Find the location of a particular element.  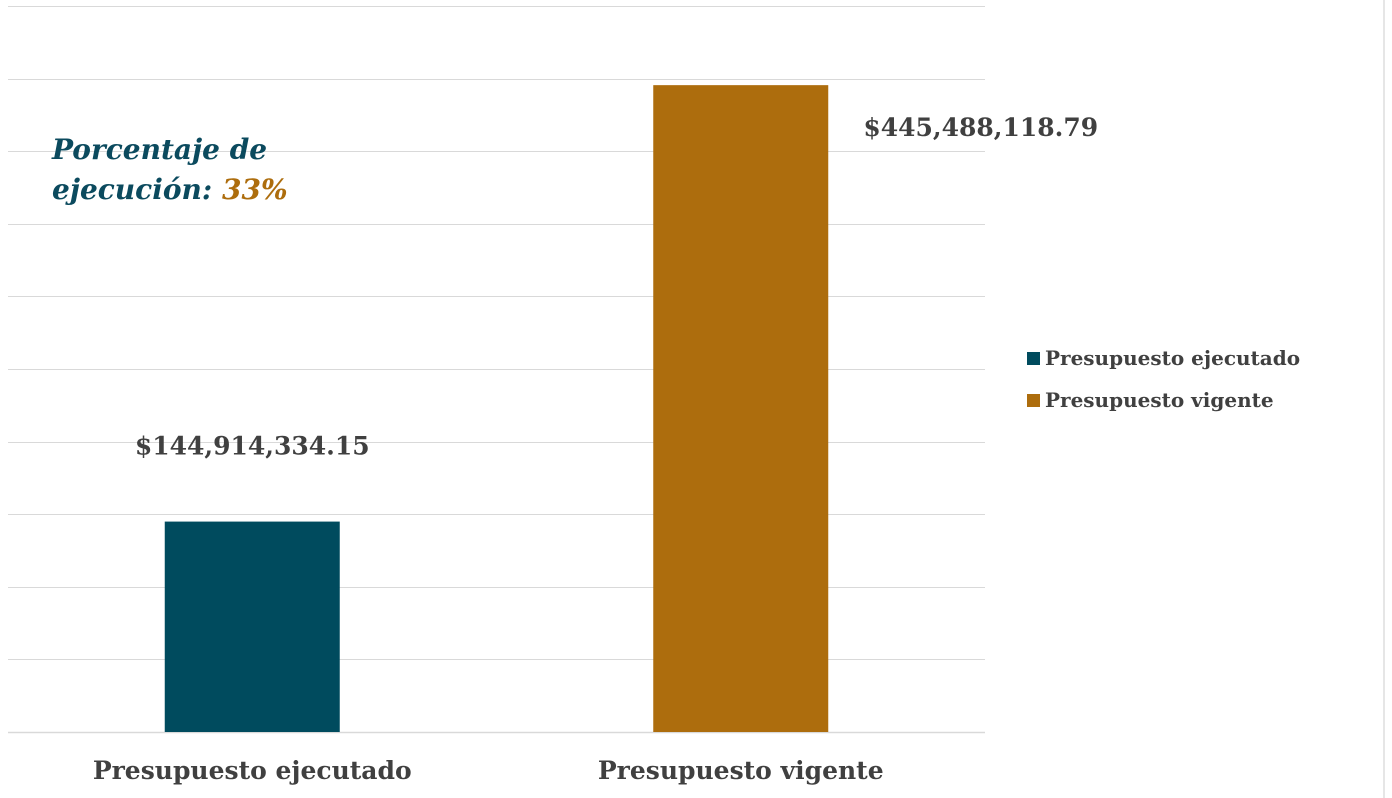

data-label-ejecutado: $144,914,334.15 is located at coordinates (252, 446).